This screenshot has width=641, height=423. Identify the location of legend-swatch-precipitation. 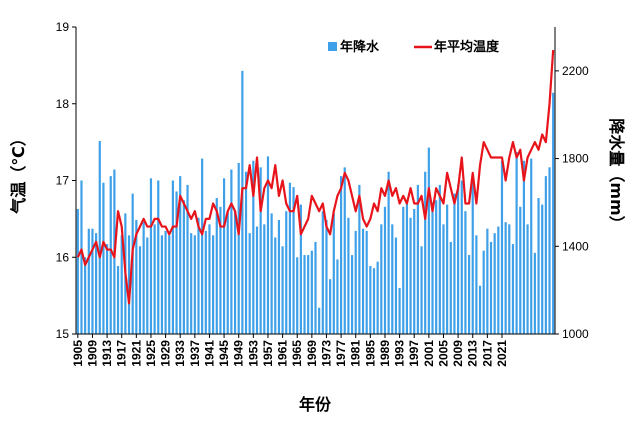
(332, 46).